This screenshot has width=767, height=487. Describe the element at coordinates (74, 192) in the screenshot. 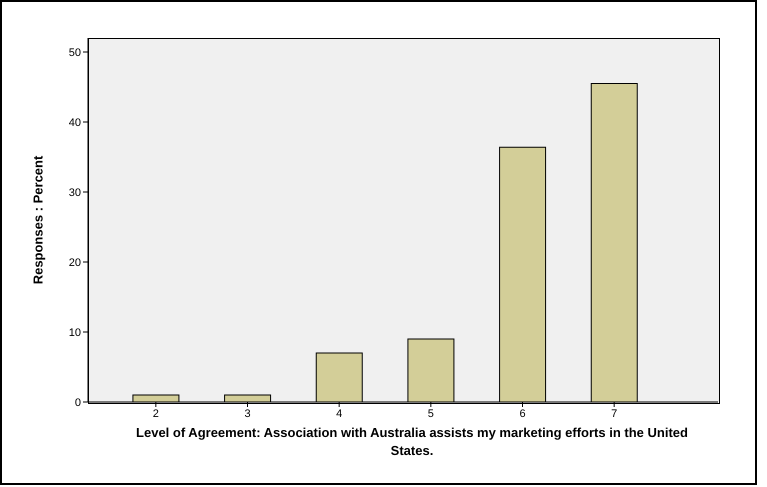

I see `y-tick-label: 30` at that location.